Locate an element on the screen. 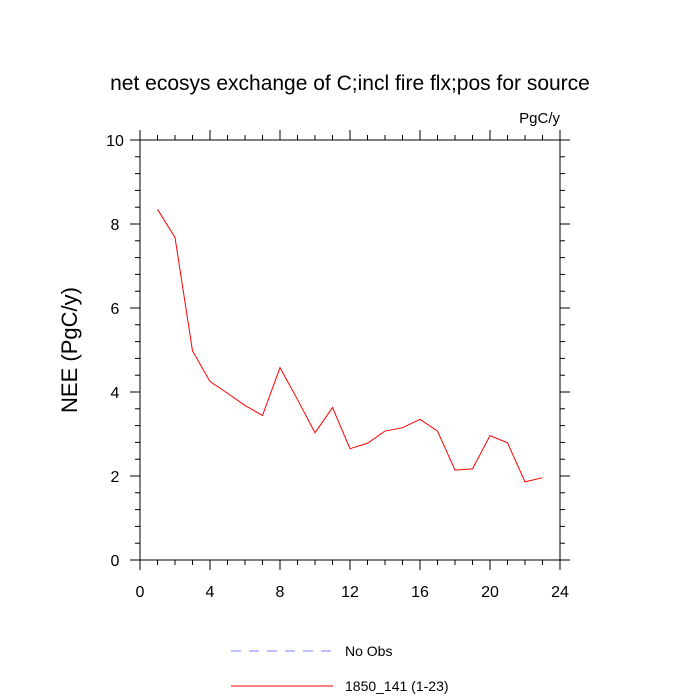  x-tick-label: 0 is located at coordinates (140, 592).